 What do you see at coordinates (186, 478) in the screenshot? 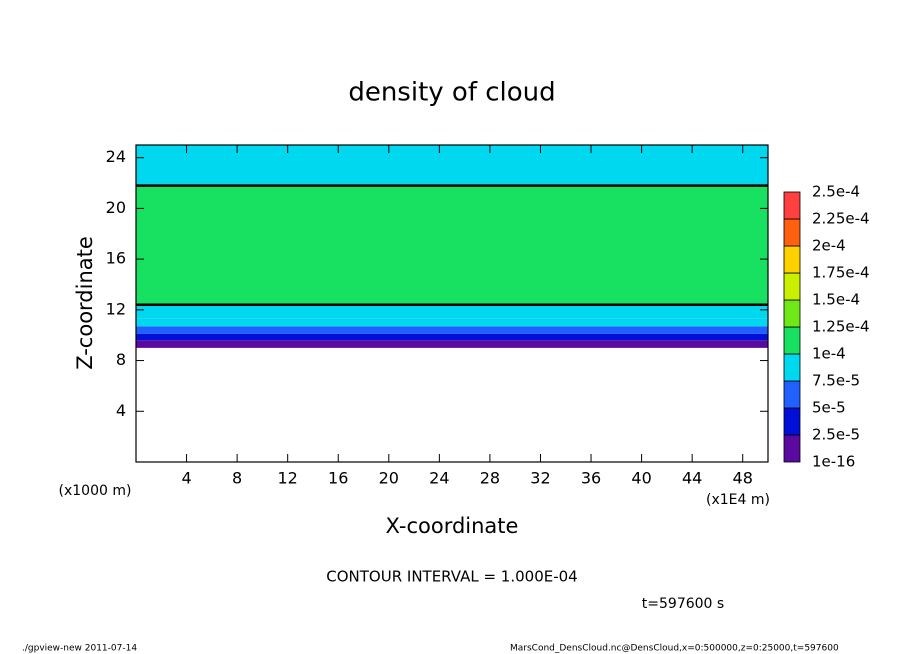
I see `x-tick-label: 4` at bounding box center [186, 478].